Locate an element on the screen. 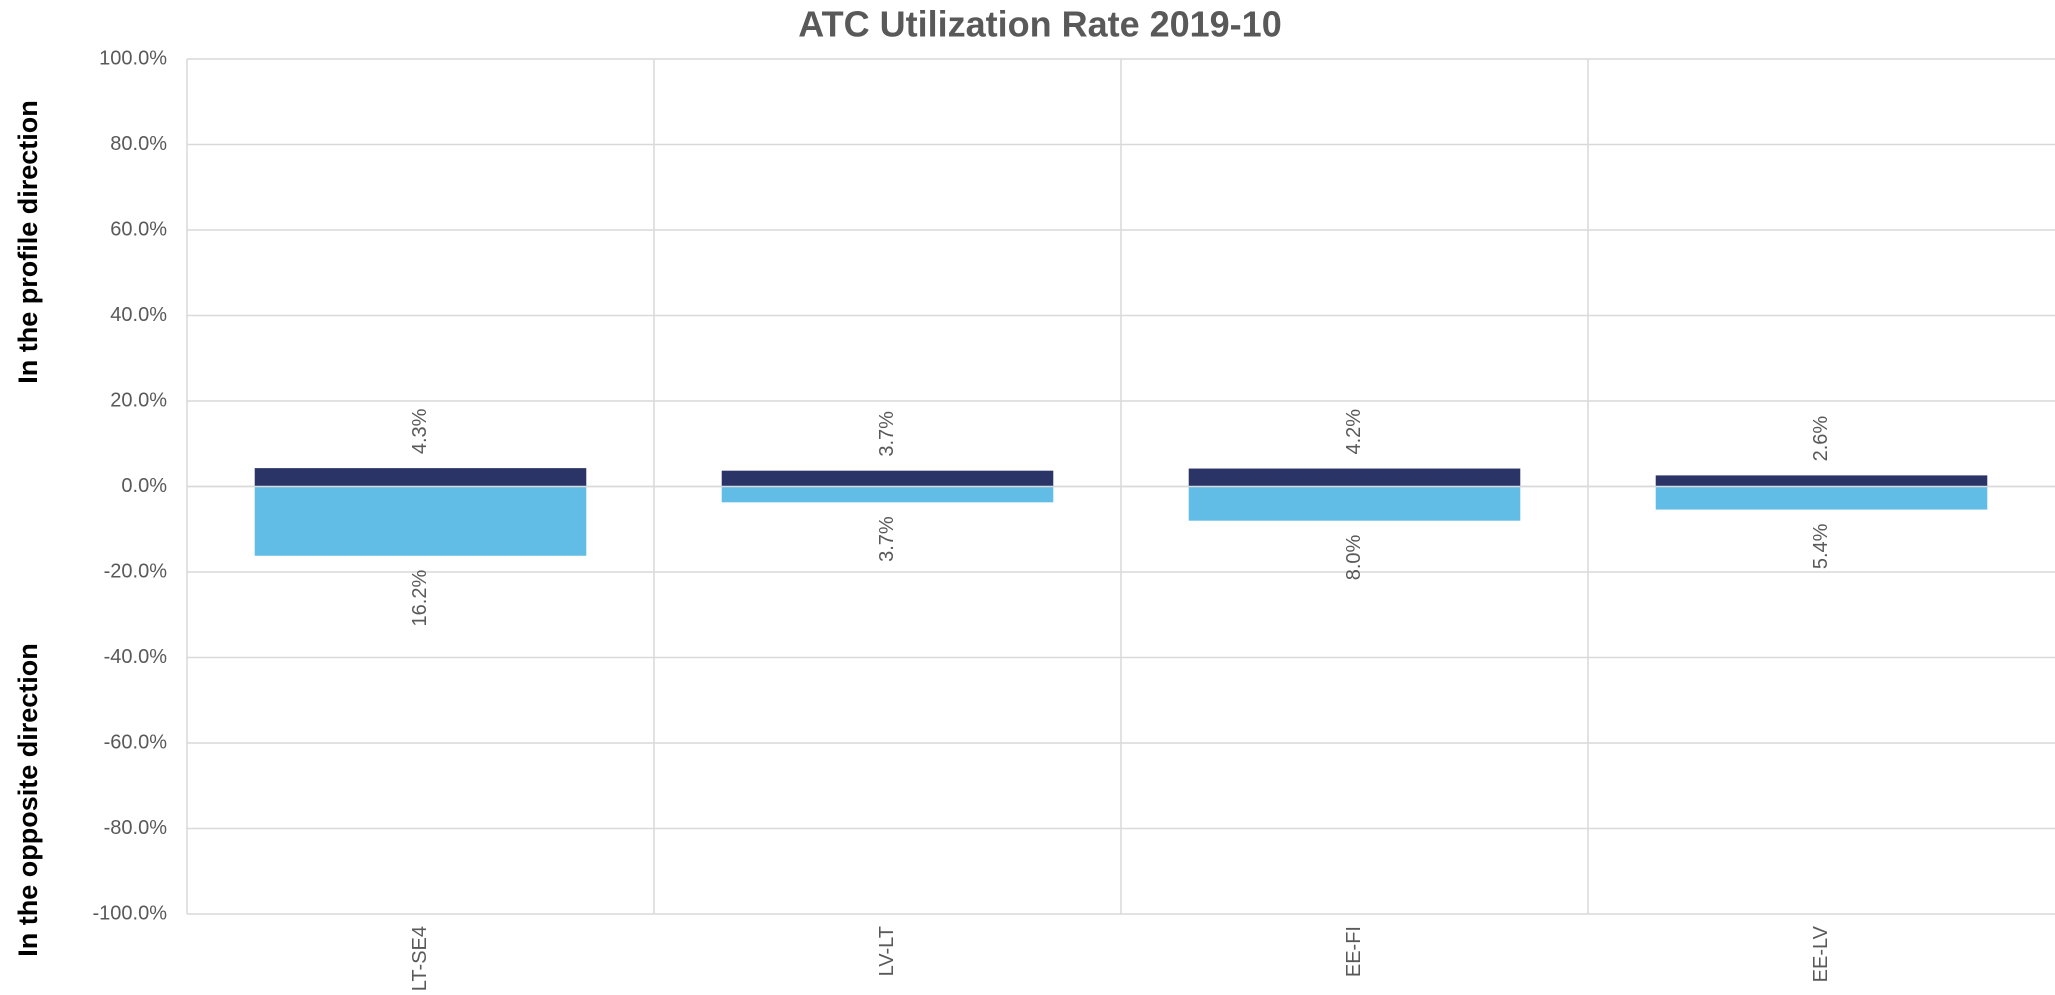 This screenshot has height=995, width=2055. data-label: 4.3% is located at coordinates (420, 431).